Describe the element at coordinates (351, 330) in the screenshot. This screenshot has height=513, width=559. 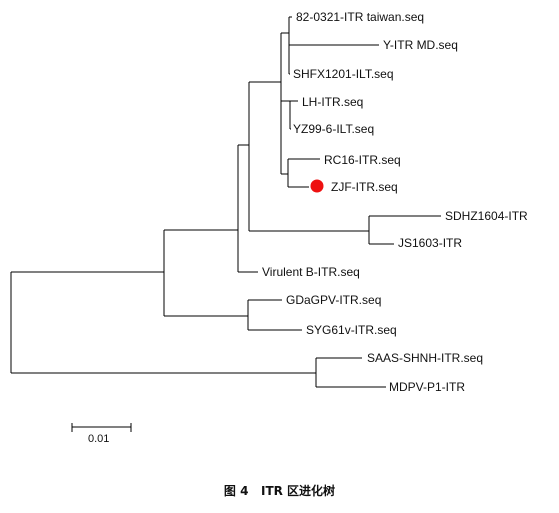
I see `leaf-label-syg61v-itr: SYG61v-ITR.seq` at that location.